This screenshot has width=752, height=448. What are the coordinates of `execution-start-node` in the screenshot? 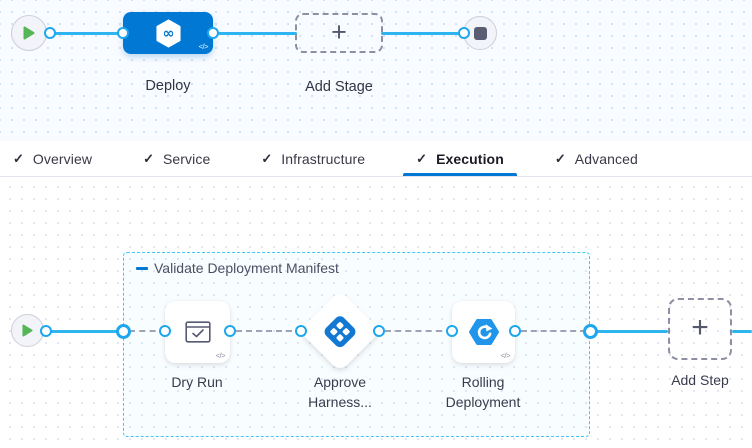 It's located at (27, 330).